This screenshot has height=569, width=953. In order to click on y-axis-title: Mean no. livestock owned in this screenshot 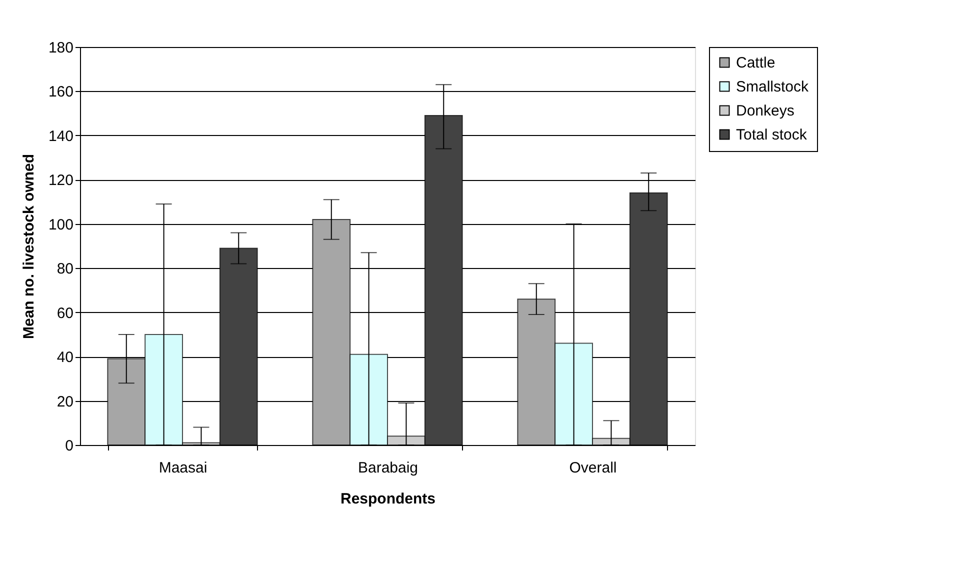, I will do `click(29, 247)`.